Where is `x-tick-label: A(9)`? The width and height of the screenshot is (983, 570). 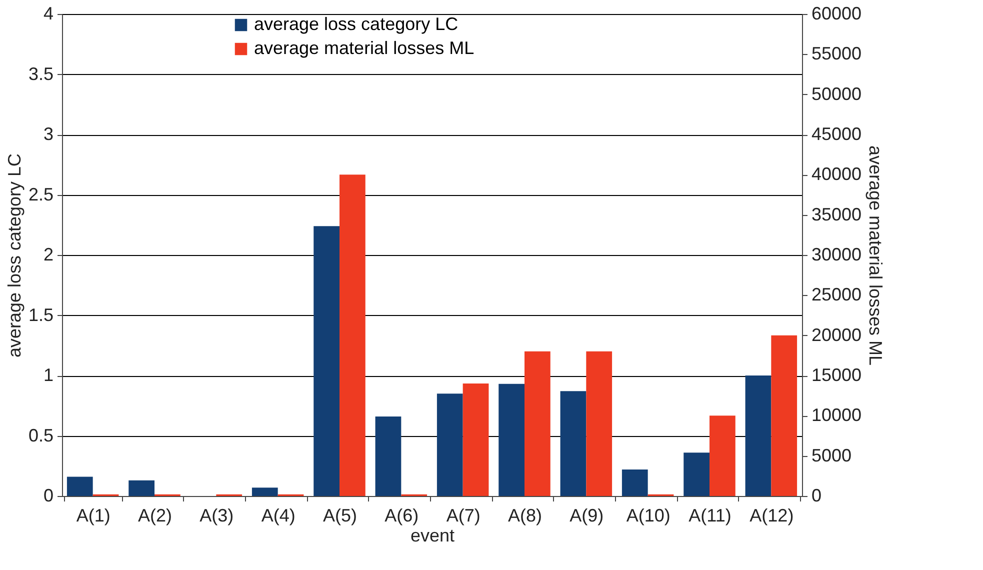
x-tick-label: A(9) is located at coordinates (587, 516).